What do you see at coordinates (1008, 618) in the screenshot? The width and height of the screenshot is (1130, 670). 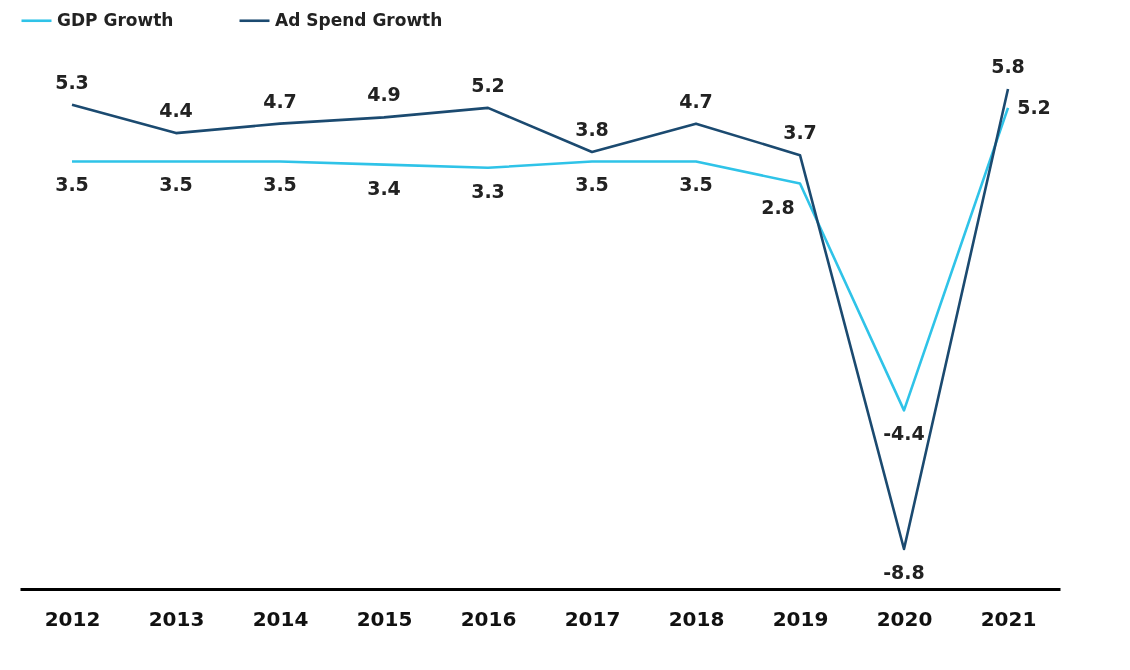 I see `x-tick-label: 2021` at bounding box center [1008, 618].